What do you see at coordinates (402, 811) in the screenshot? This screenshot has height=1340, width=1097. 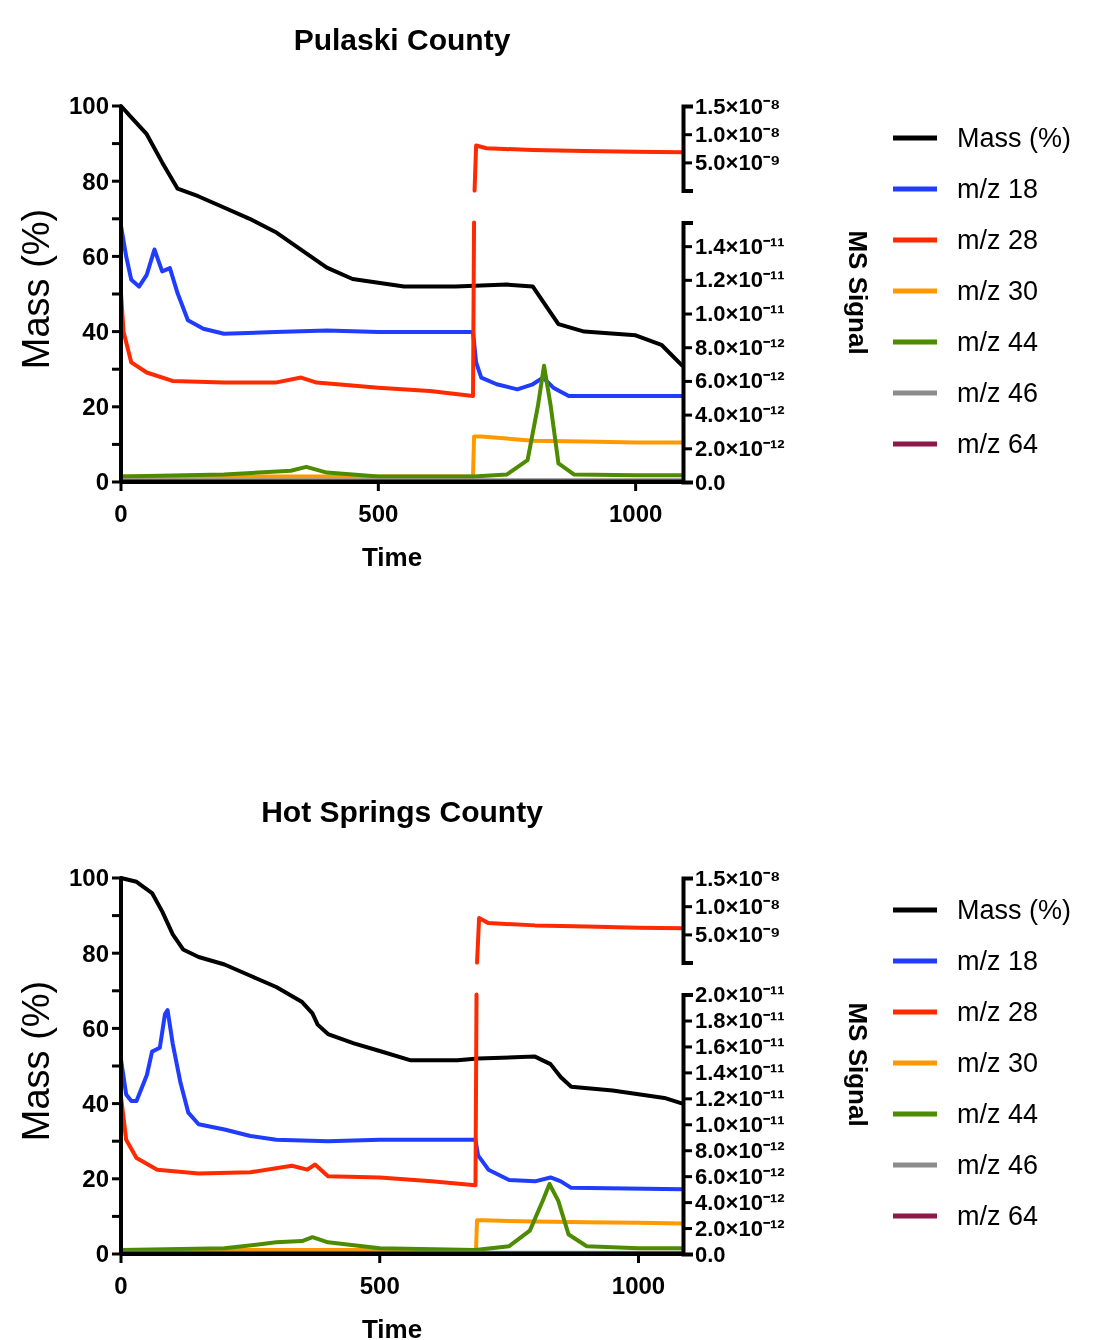 I see `chart-title: Hot Springs County` at bounding box center [402, 811].